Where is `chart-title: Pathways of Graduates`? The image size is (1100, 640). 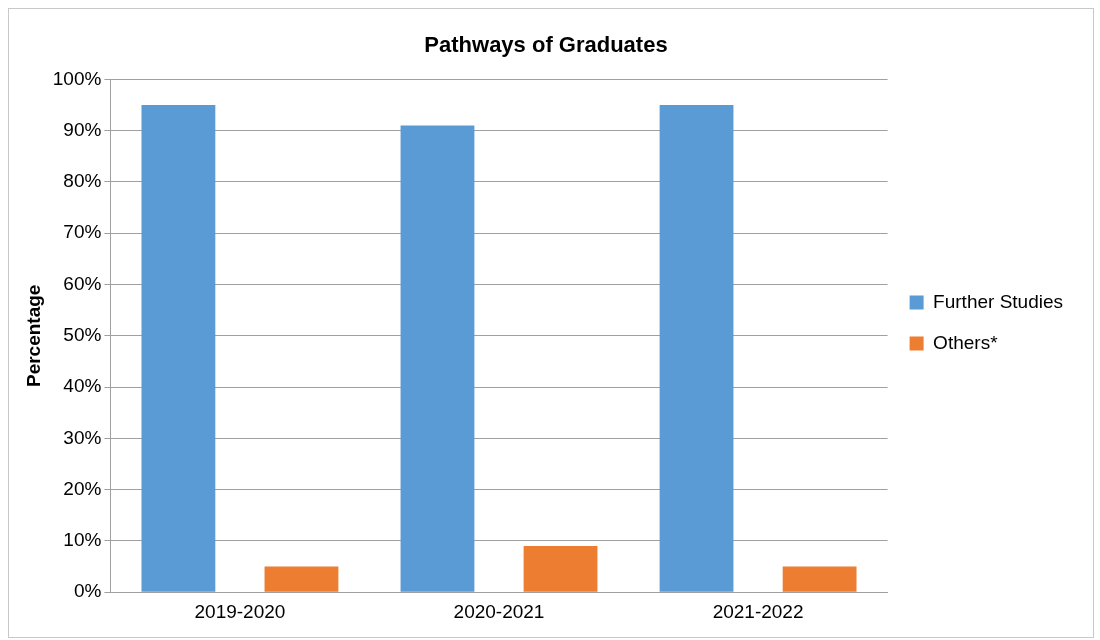 chart-title: Pathways of Graduates is located at coordinates (546, 45).